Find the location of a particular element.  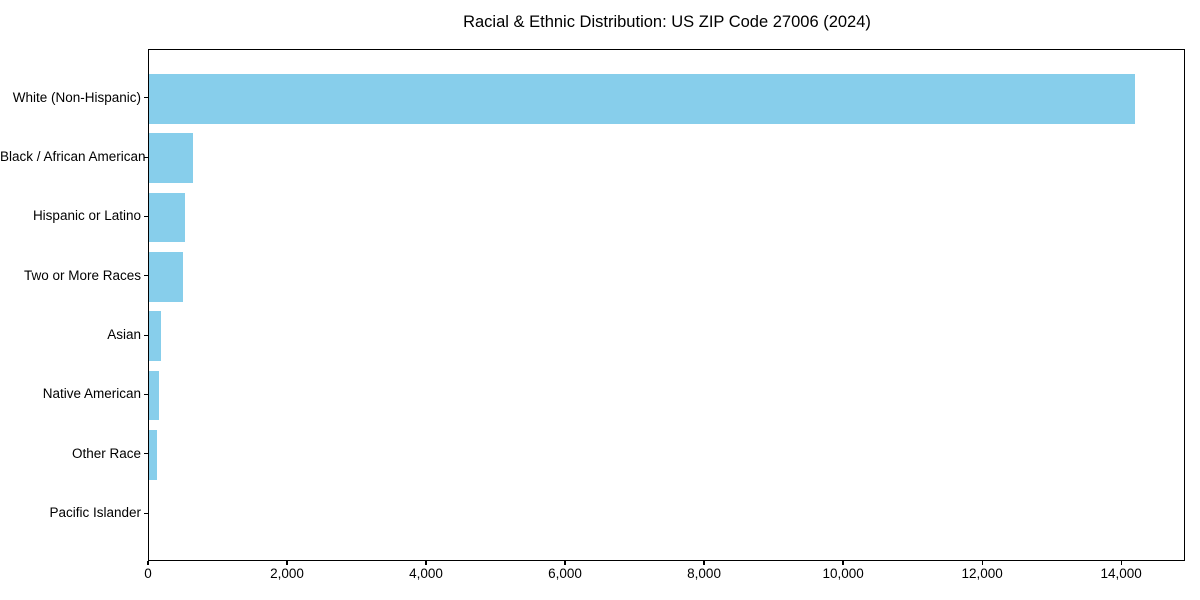

bar-two-or-more-races is located at coordinates (166, 277).